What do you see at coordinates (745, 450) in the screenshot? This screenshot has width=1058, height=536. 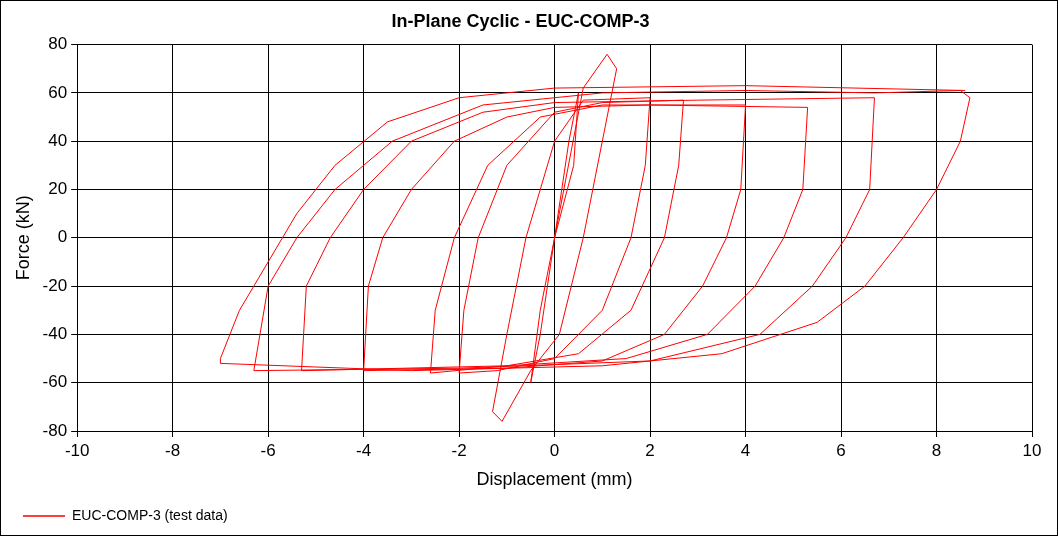 I see `x-tick-label: 4` at bounding box center [745, 450].